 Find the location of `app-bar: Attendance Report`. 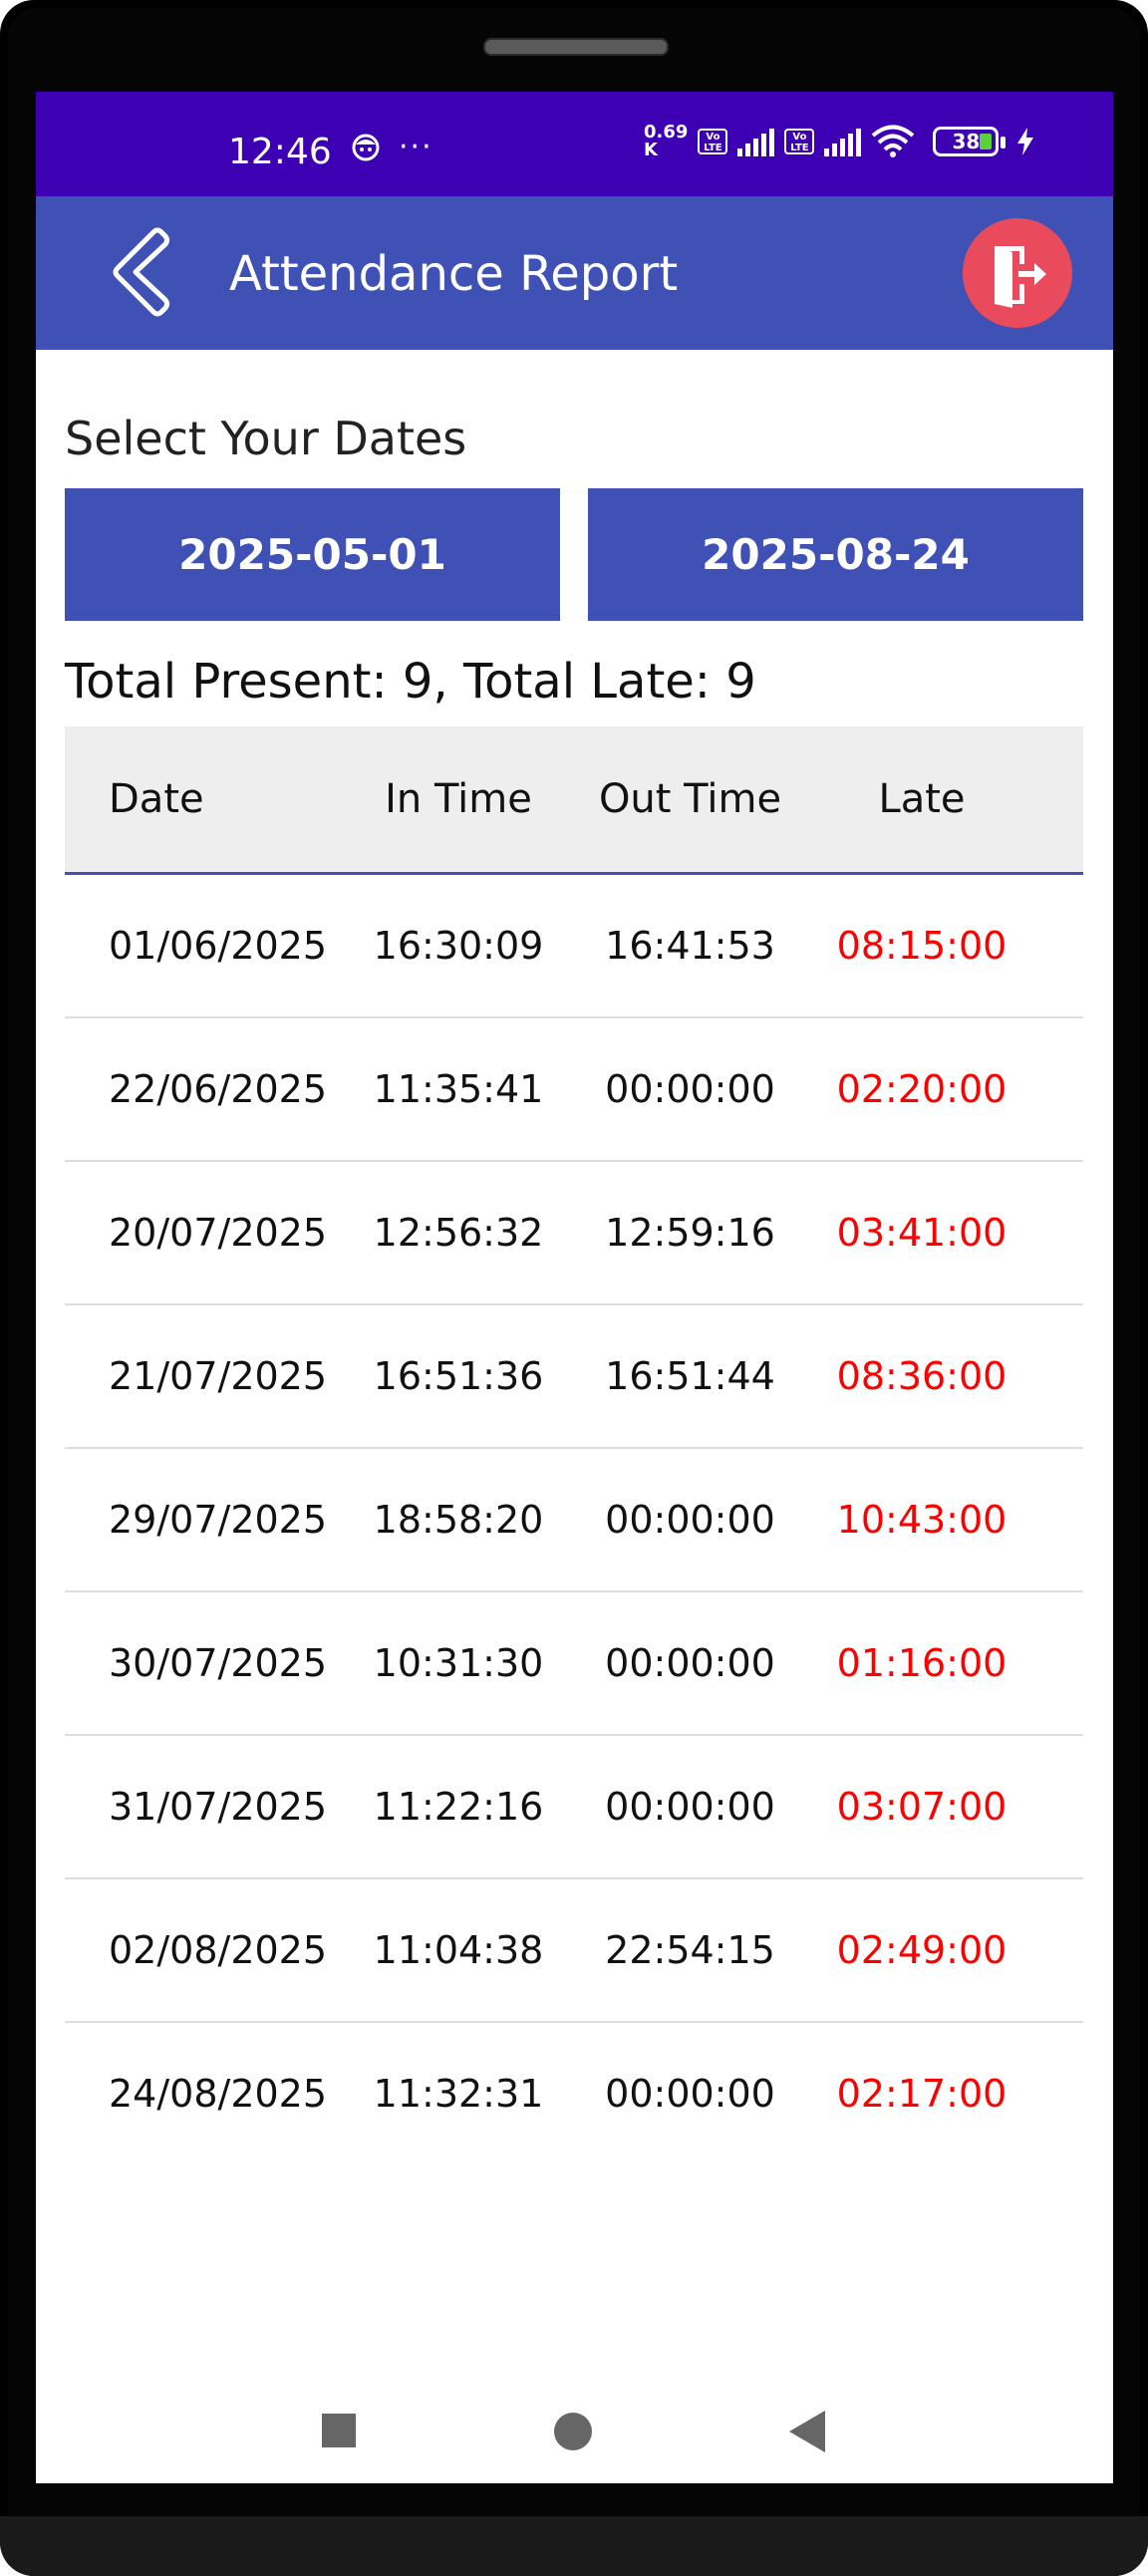

app-bar: Attendance Report is located at coordinates (574, 273).